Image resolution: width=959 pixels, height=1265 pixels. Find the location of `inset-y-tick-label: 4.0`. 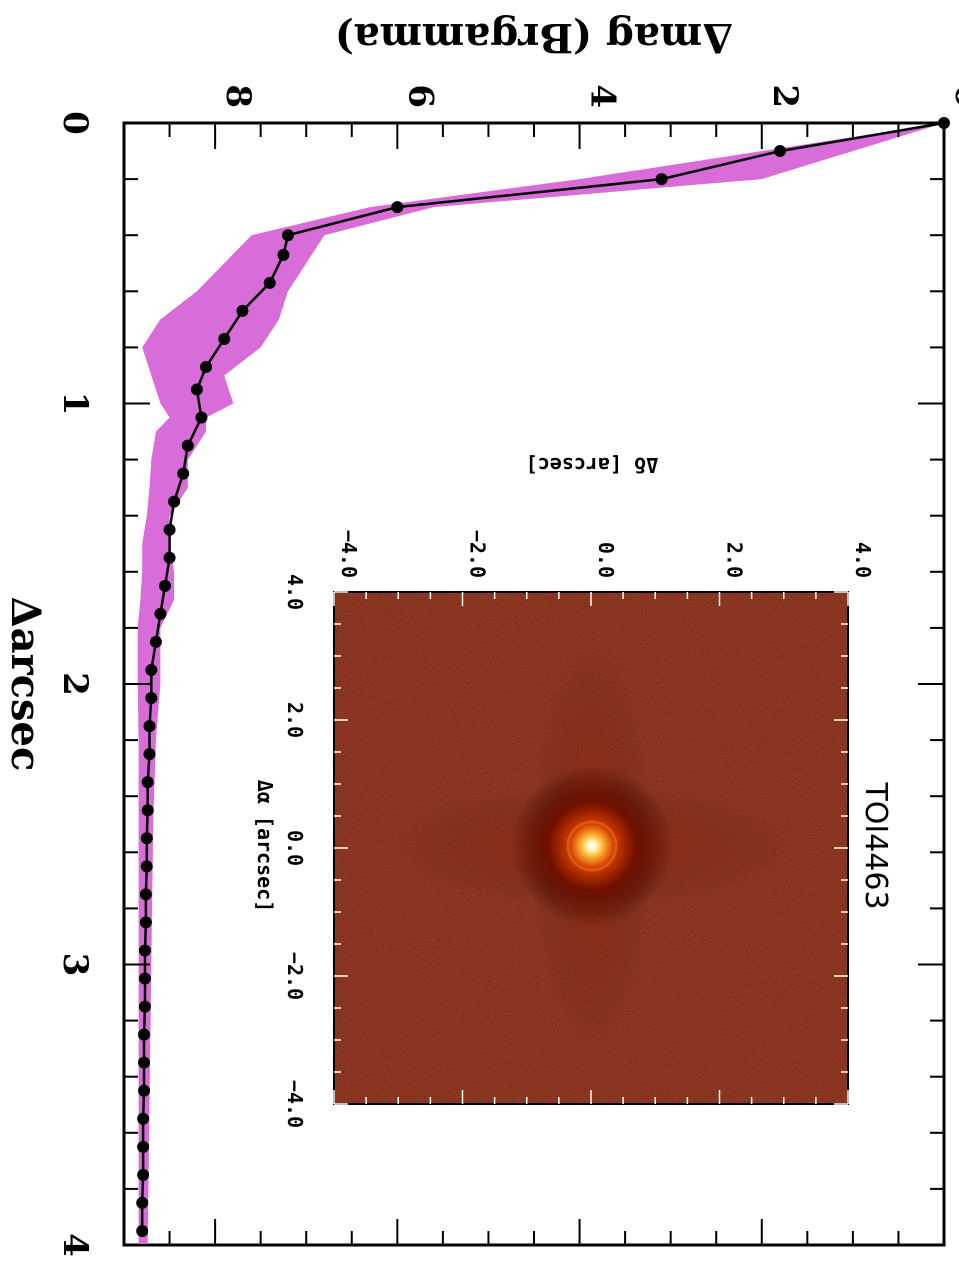

inset-y-tick-label: 4.0 is located at coordinates (863, 560).